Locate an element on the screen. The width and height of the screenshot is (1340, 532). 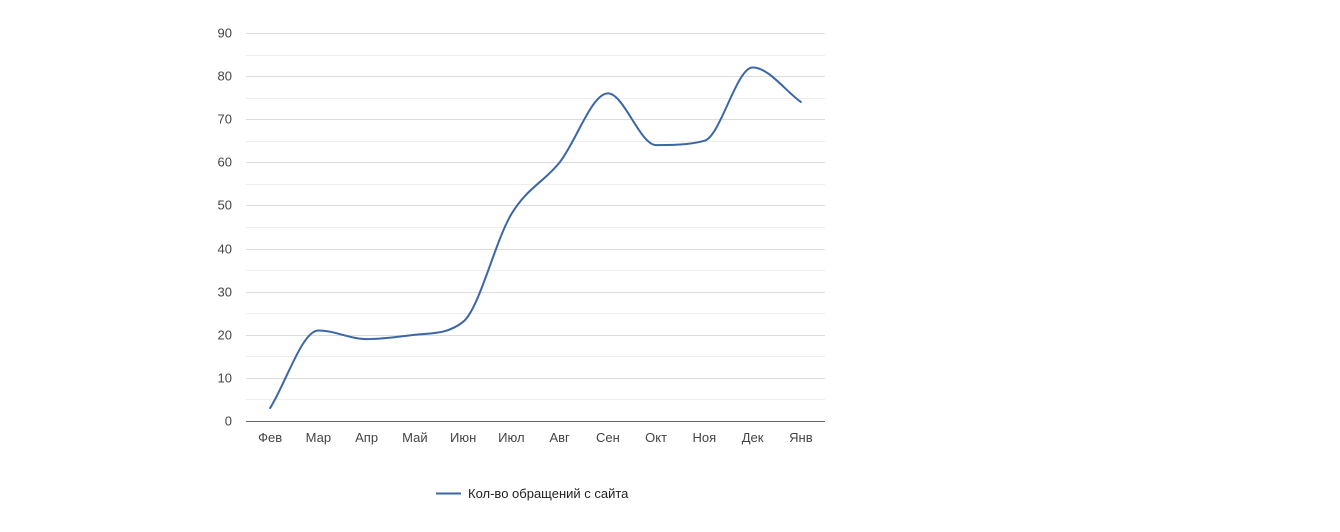
y-tick-label: 20 is located at coordinates (225, 335).